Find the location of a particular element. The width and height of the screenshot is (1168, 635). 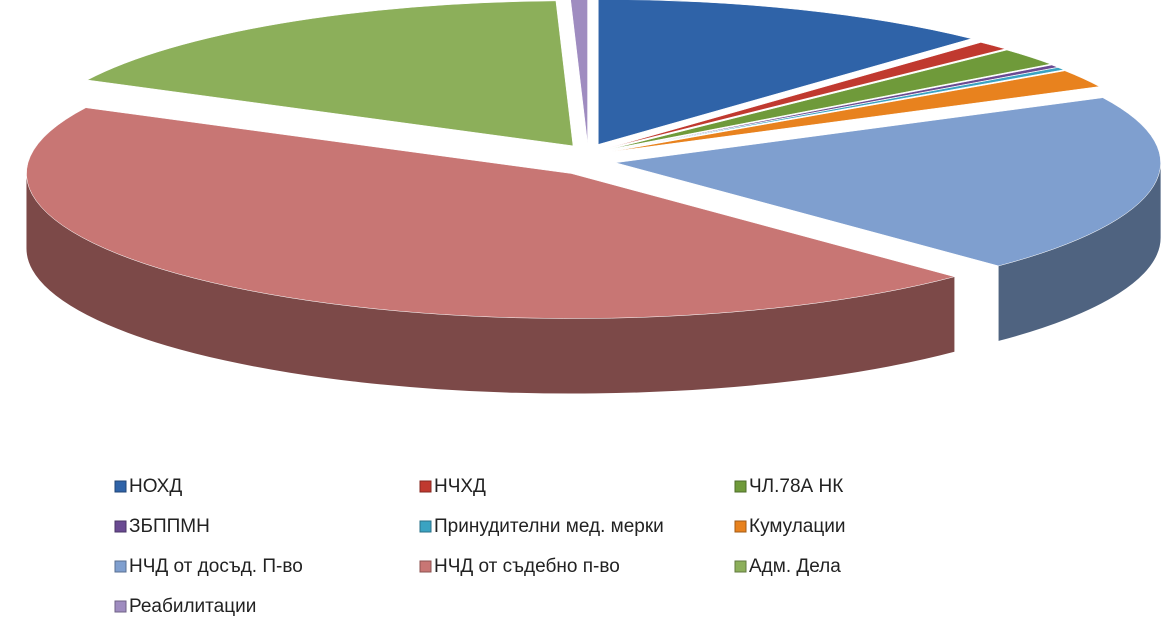

slice-side is located at coordinates (1079, 251).